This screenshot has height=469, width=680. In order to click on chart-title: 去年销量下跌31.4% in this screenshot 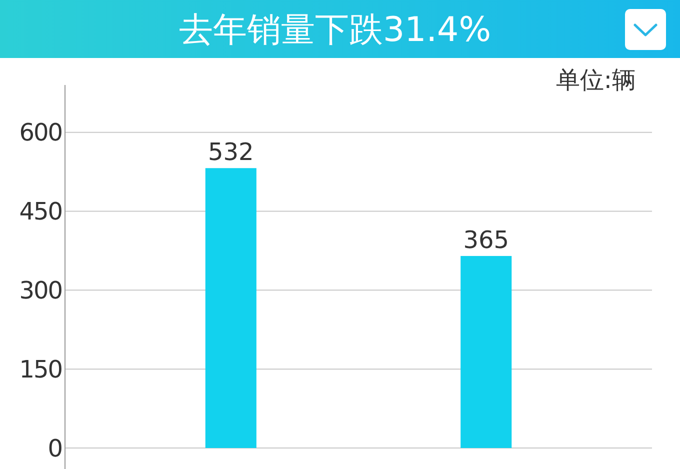, I will do `click(335, 30)`.